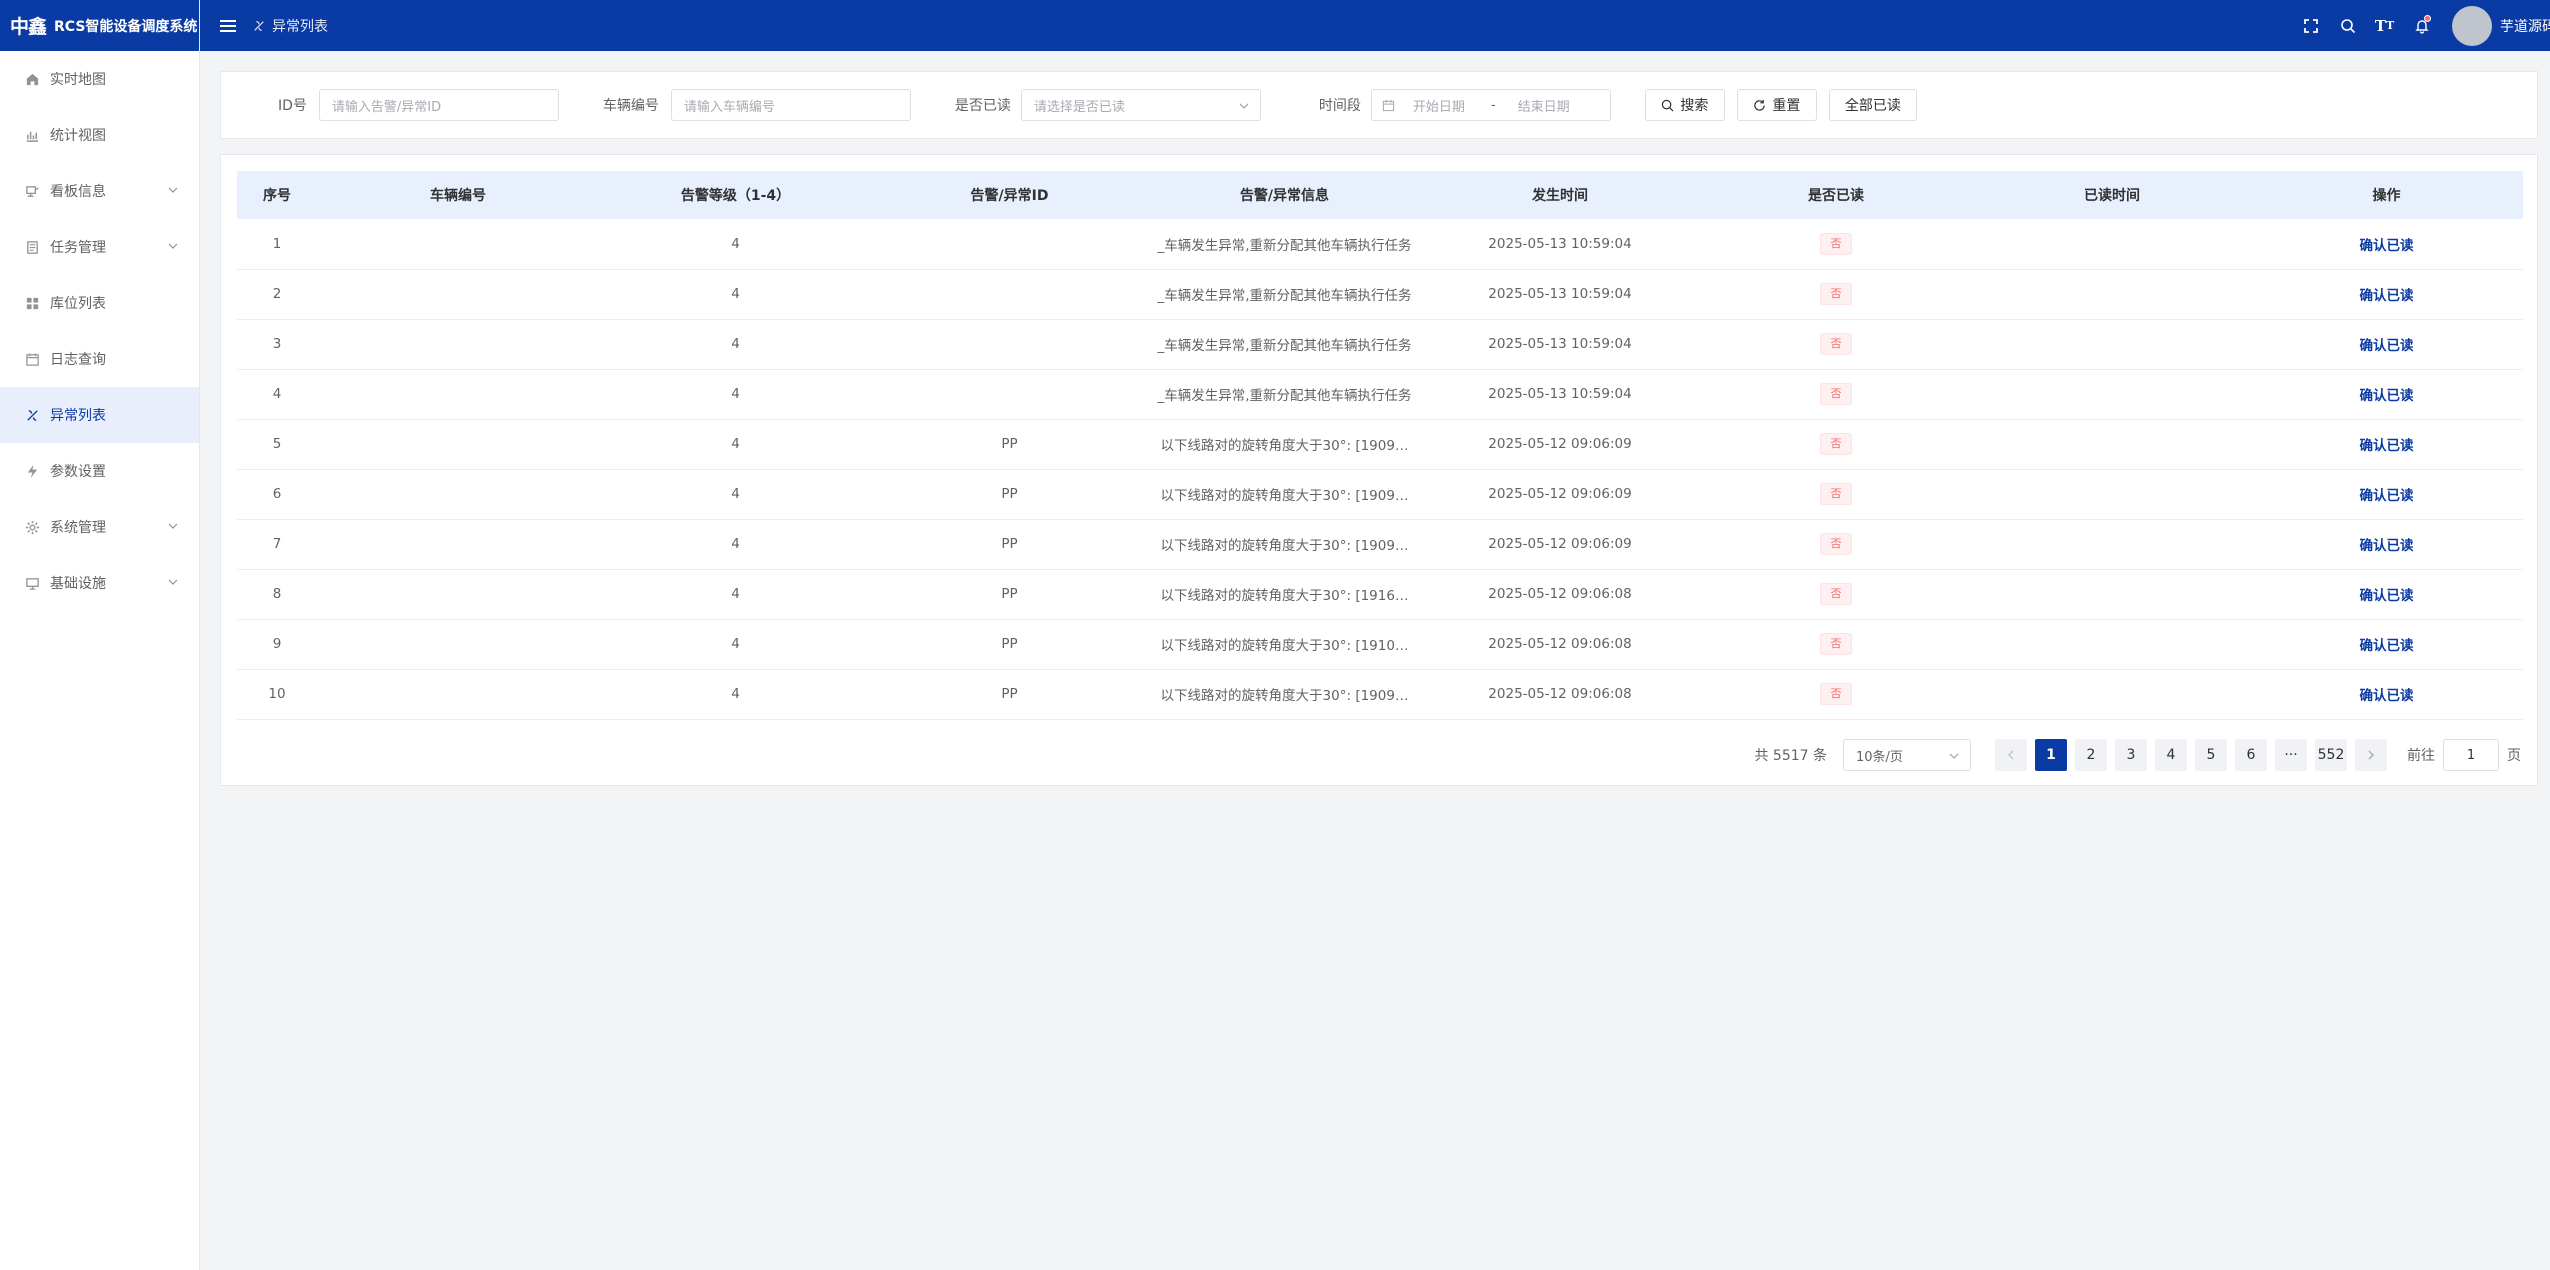 The image size is (2550, 1270). What do you see at coordinates (2251, 755) in the screenshot?
I see `page-button: 6` at bounding box center [2251, 755].